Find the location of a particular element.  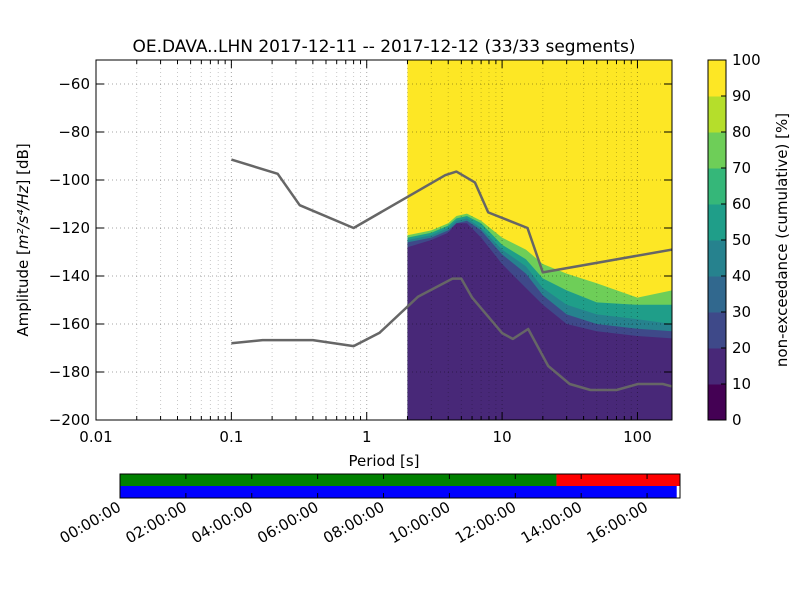

timeline-tick-label: 06:00:00 is located at coordinates (287, 522).